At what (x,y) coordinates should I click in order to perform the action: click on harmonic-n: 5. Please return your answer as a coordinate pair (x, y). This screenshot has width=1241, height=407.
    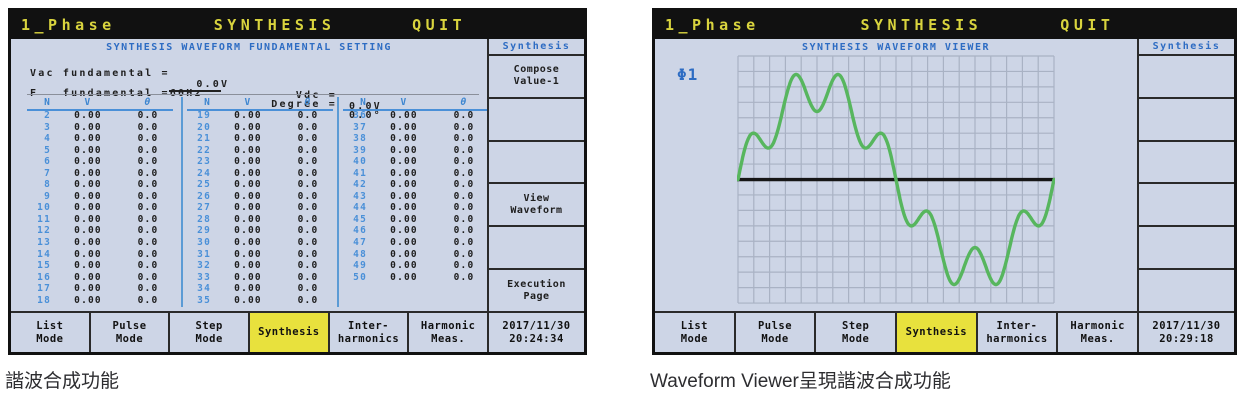
    Looking at the image, I should click on (47, 150).